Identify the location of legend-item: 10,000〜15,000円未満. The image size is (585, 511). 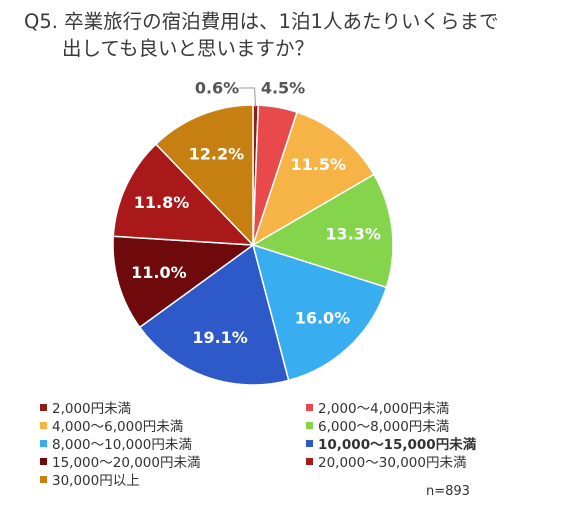
(391, 445).